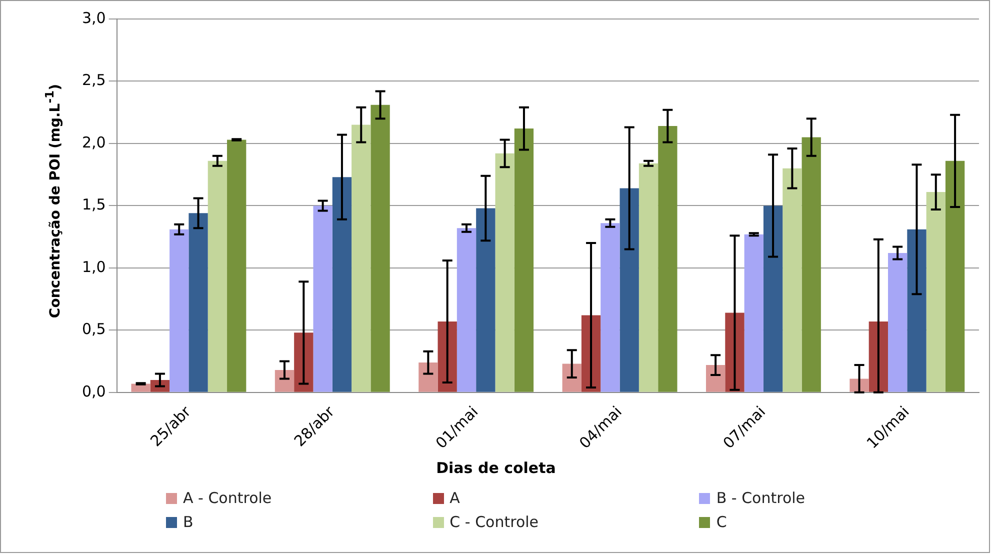 The width and height of the screenshot is (992, 555). I want to click on y-tick-label: 2,0, so click(94, 142).